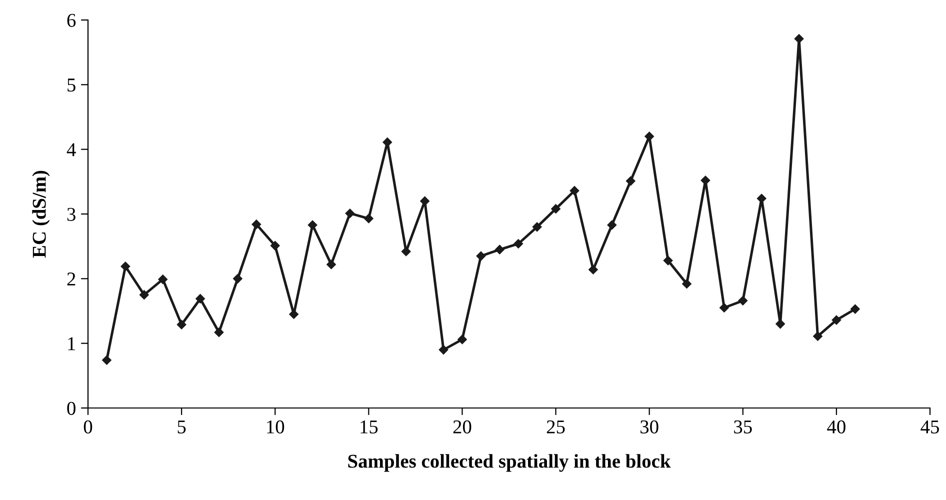 This screenshot has width=946, height=500. What do you see at coordinates (836, 427) in the screenshot?
I see `x-tick-label: 40` at bounding box center [836, 427].